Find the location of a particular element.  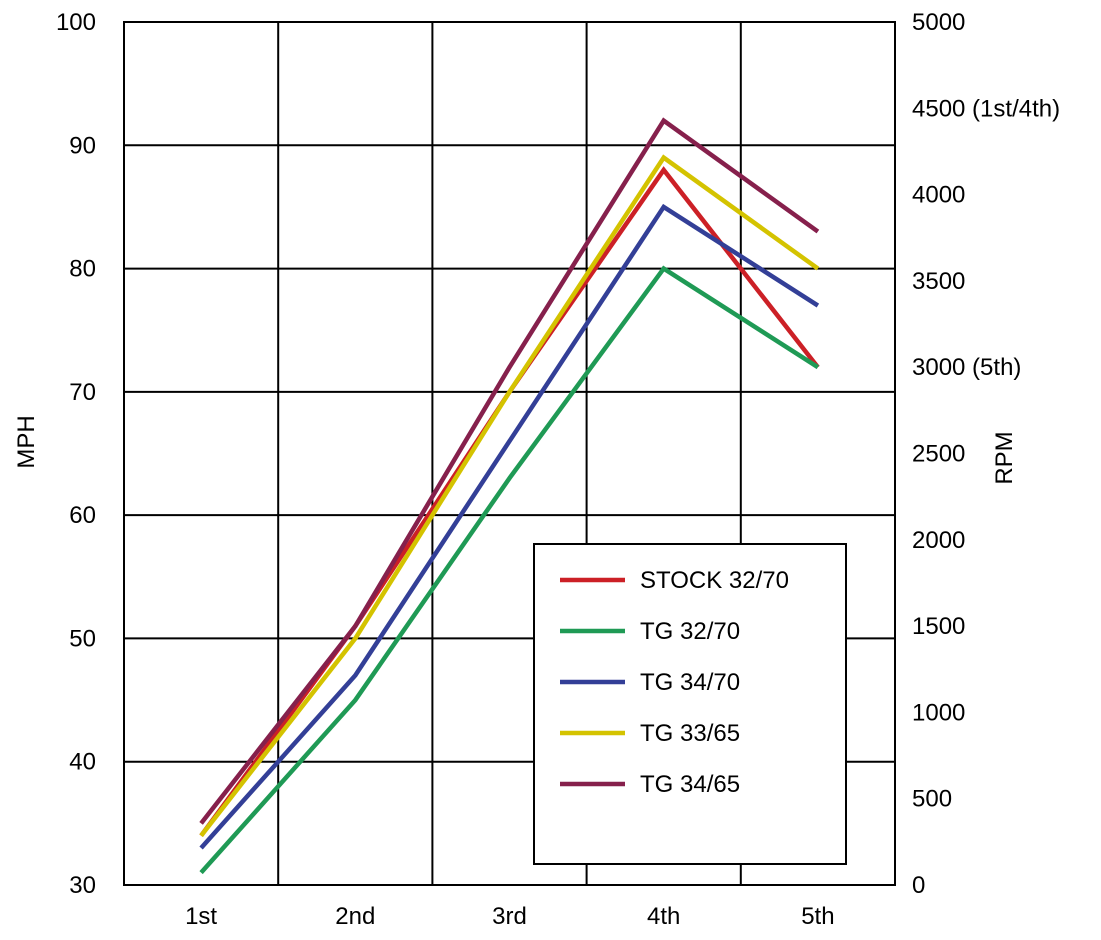

legend-label: TG 34/65 is located at coordinates (690, 784).